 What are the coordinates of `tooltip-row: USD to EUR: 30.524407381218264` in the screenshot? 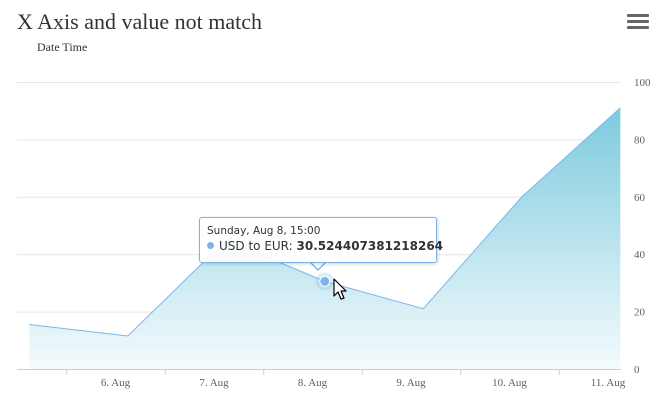 It's located at (325, 246).